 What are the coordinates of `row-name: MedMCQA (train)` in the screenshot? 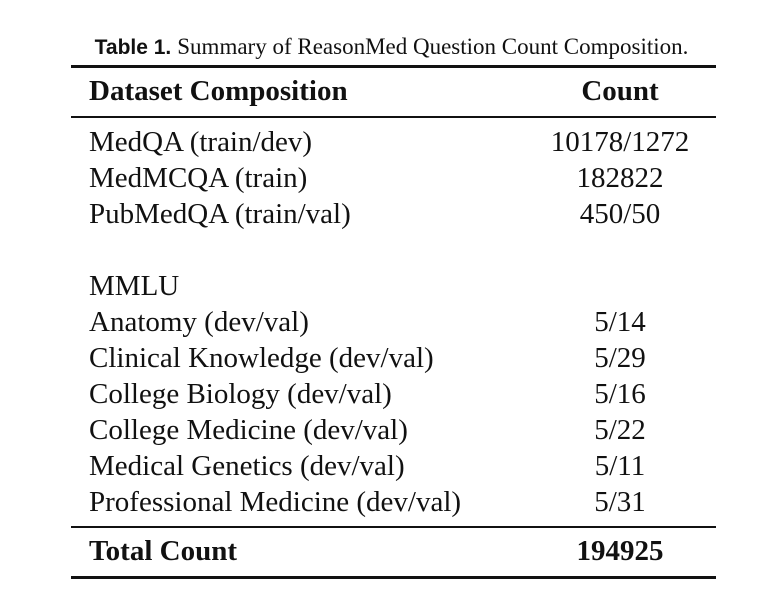 It's located at (198, 178).